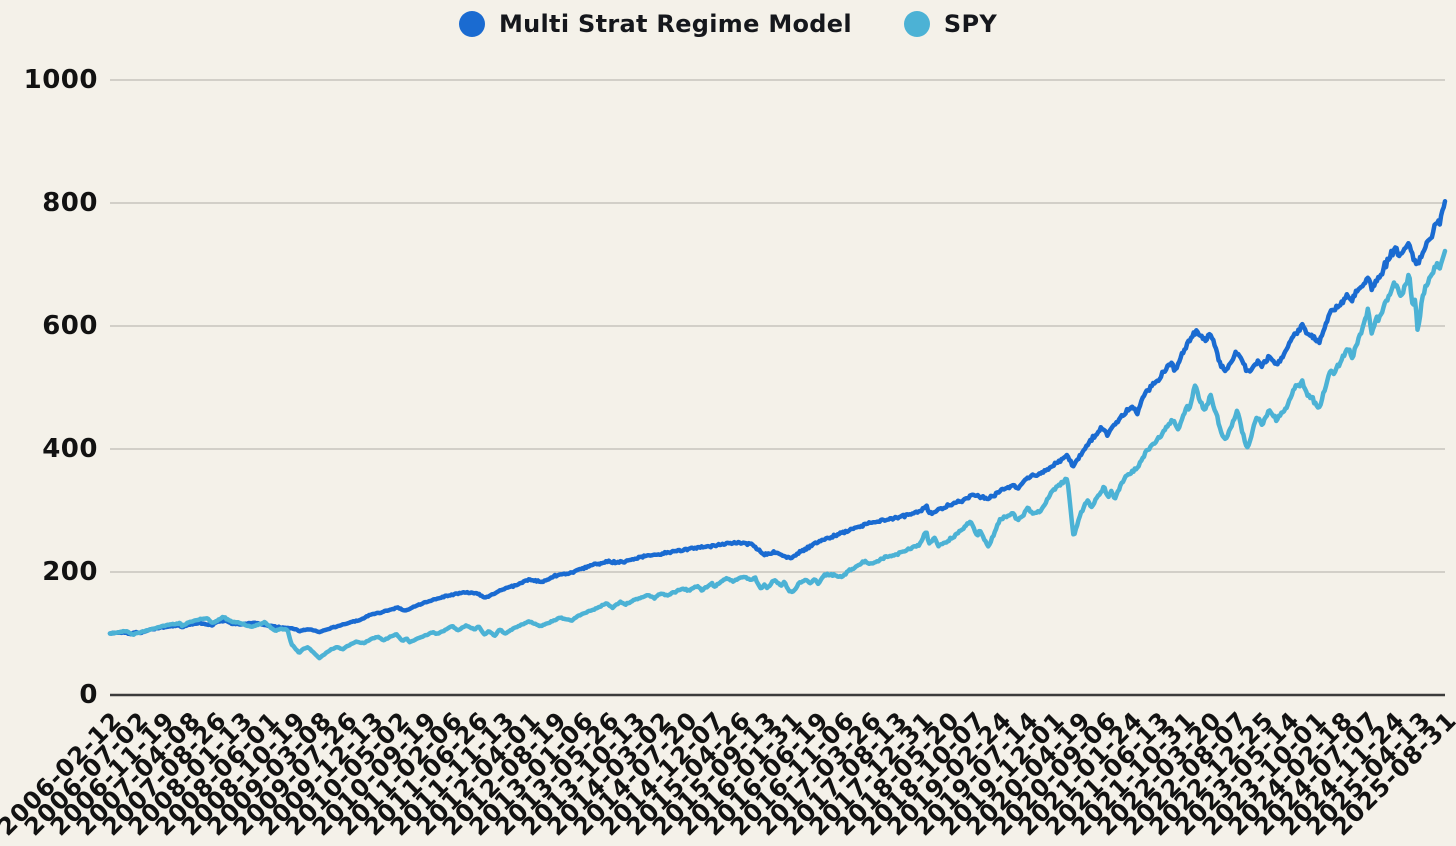 The image size is (1456, 846). Describe the element at coordinates (675, 24) in the screenshot. I see `legend-label-model: Multi Strat Regime Model` at that location.